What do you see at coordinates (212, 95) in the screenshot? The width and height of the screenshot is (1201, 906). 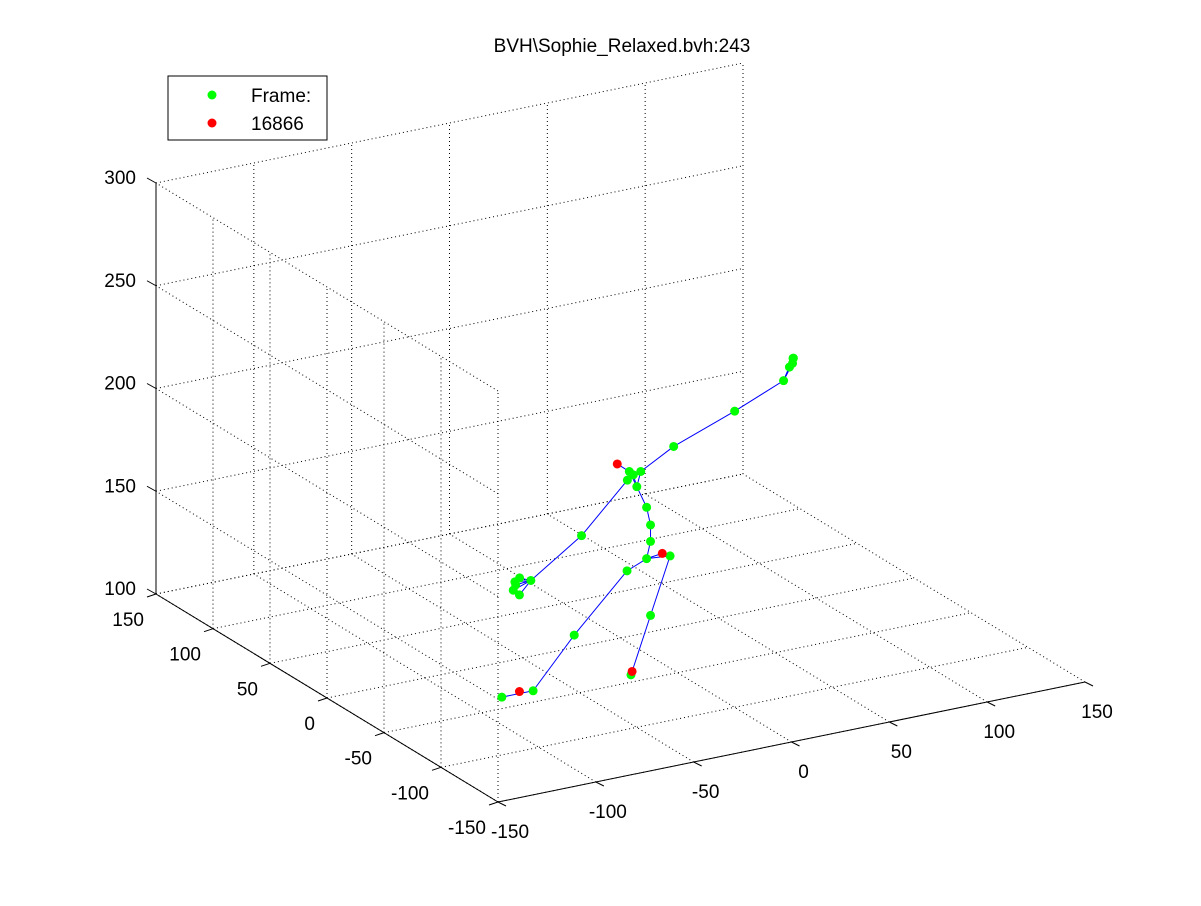 I see `legend-marker-frame` at bounding box center [212, 95].